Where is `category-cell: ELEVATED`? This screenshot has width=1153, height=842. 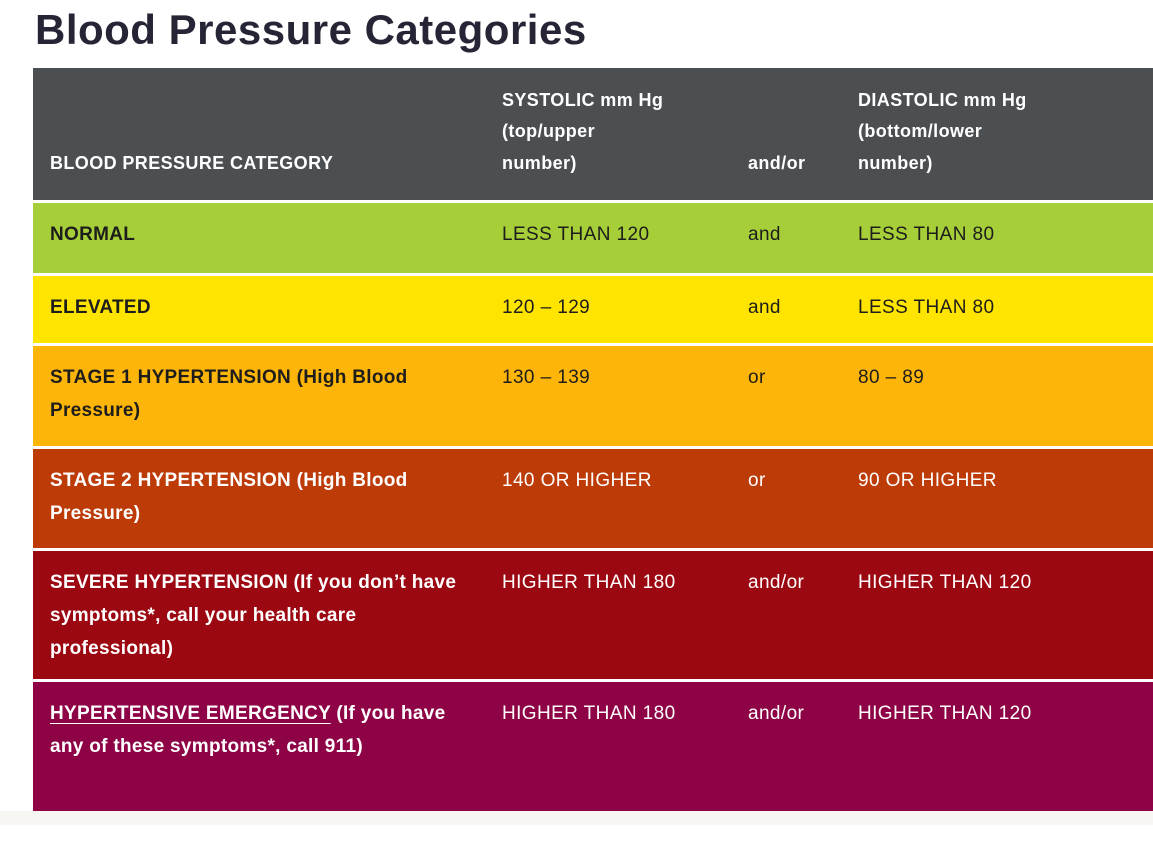 category-cell: ELEVATED is located at coordinates (265, 308).